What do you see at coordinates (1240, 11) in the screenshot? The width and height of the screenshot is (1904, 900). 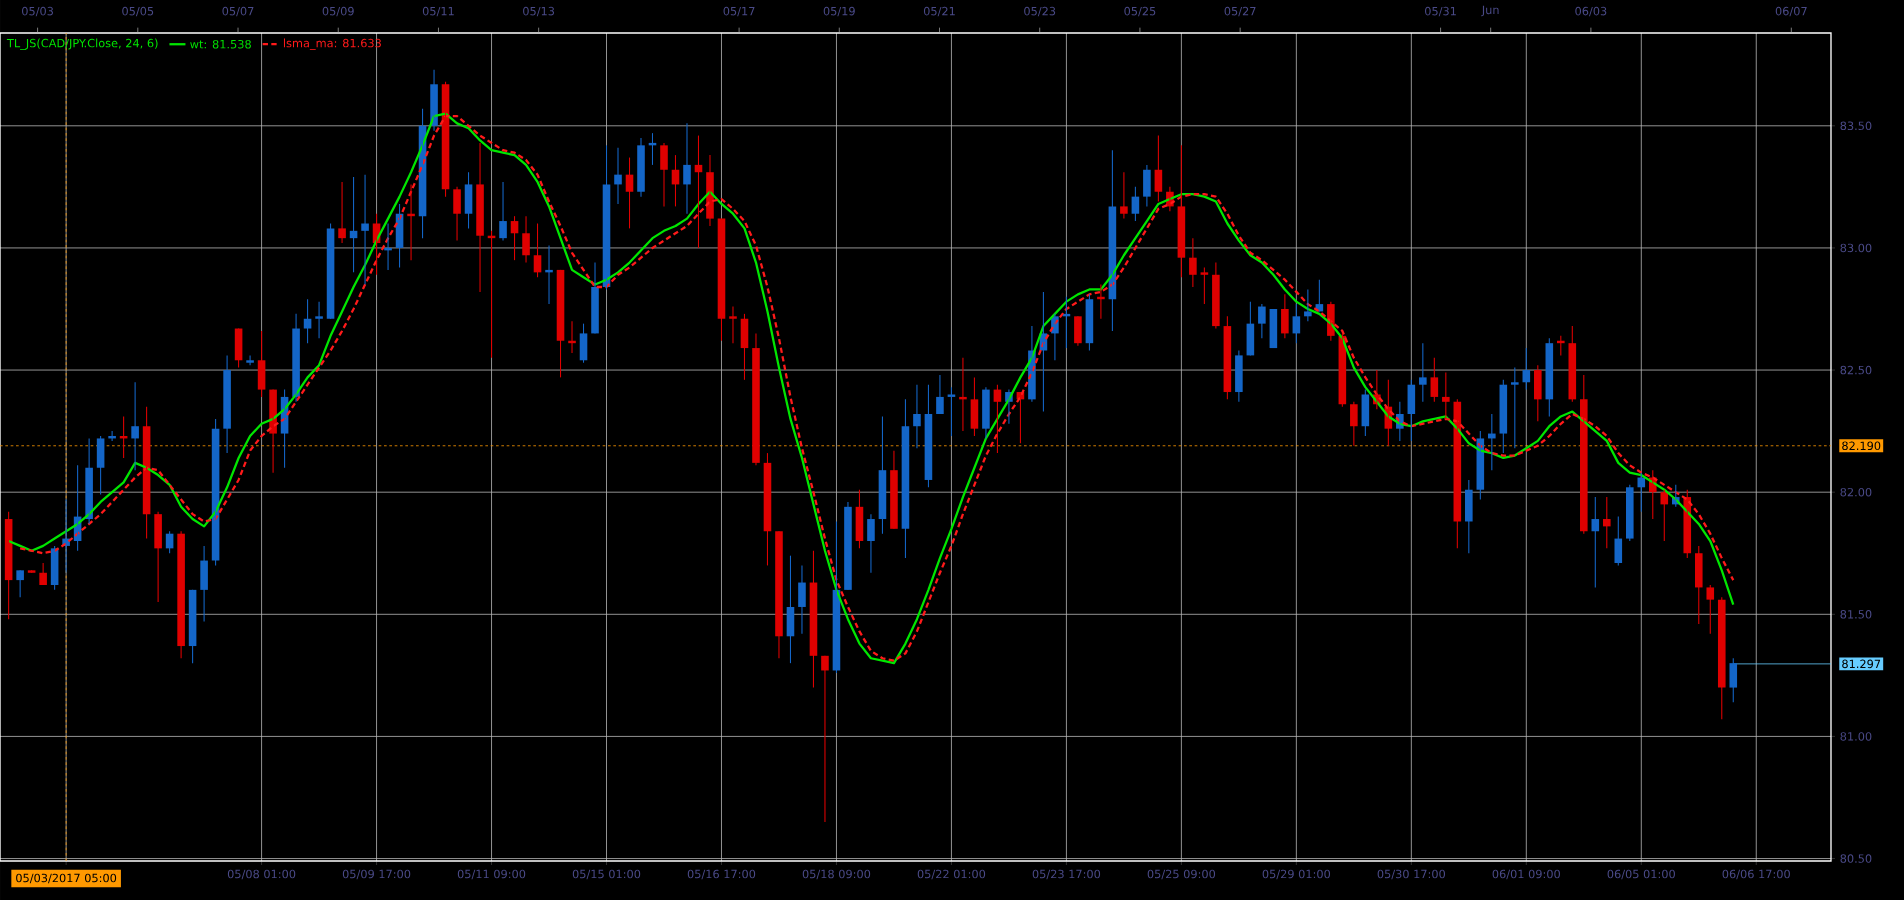 I see `x2-tick-label: 05/27` at bounding box center [1240, 11].